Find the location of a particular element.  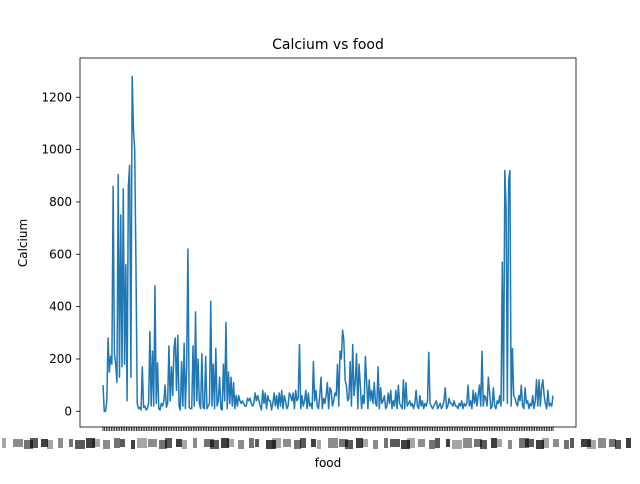

y-tick-label: 400 is located at coordinates (60, 307).